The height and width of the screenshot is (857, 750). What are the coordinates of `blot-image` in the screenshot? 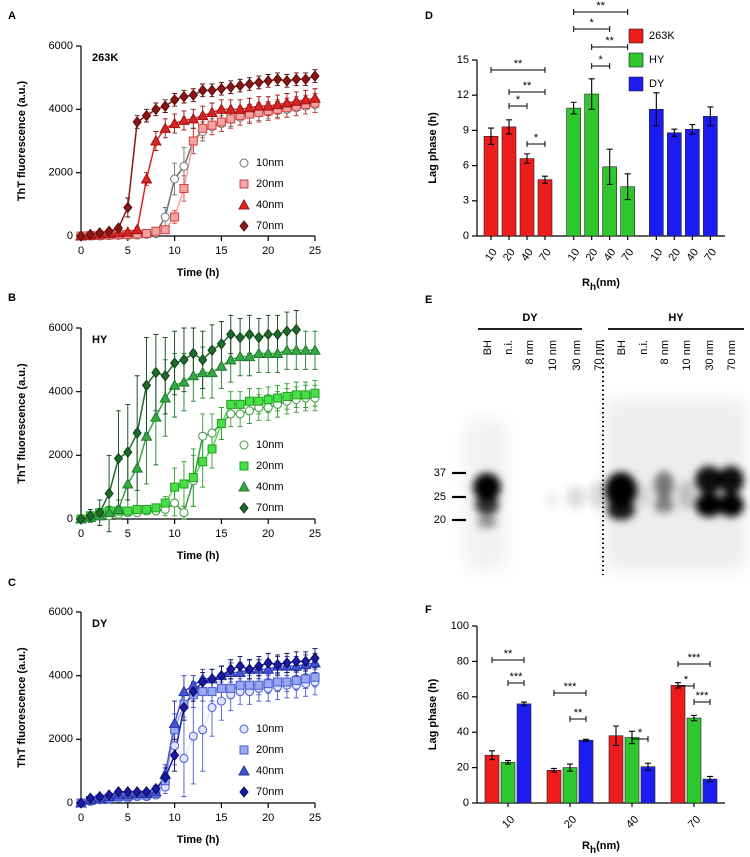 It's located at (600, 457).